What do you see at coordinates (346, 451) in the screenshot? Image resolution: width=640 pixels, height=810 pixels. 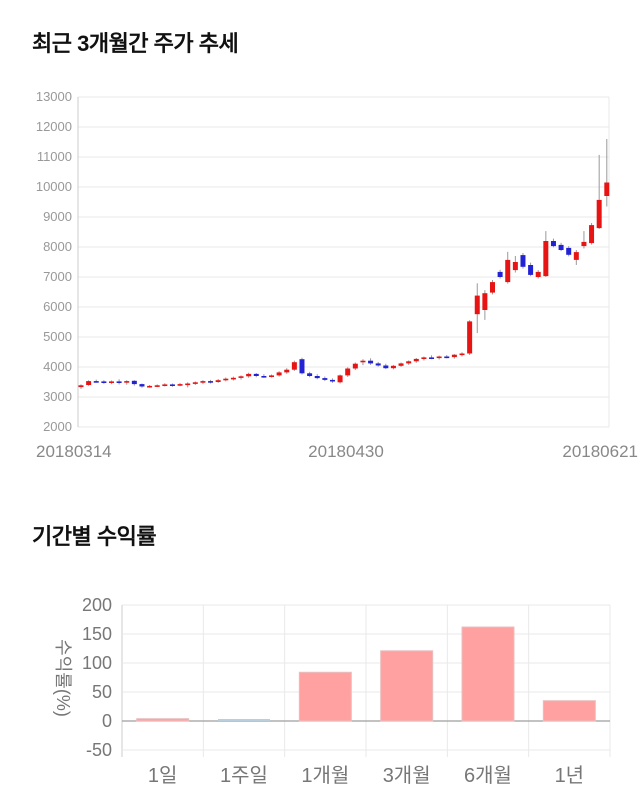 I see `x-axis-label: 20180430` at bounding box center [346, 451].